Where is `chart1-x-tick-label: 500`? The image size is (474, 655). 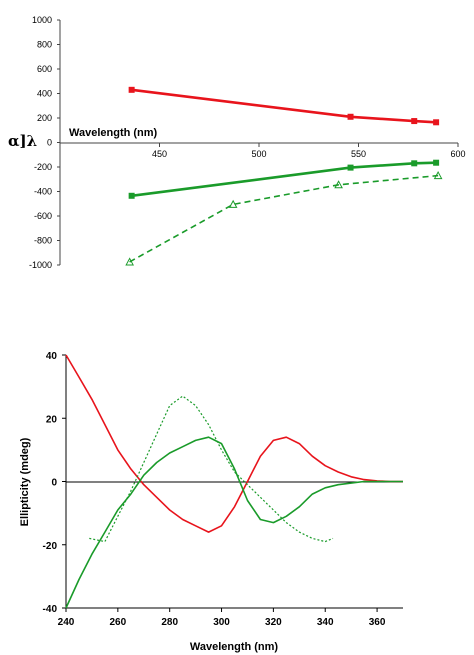
chart1-x-tick-label: 500 is located at coordinates (258, 154).